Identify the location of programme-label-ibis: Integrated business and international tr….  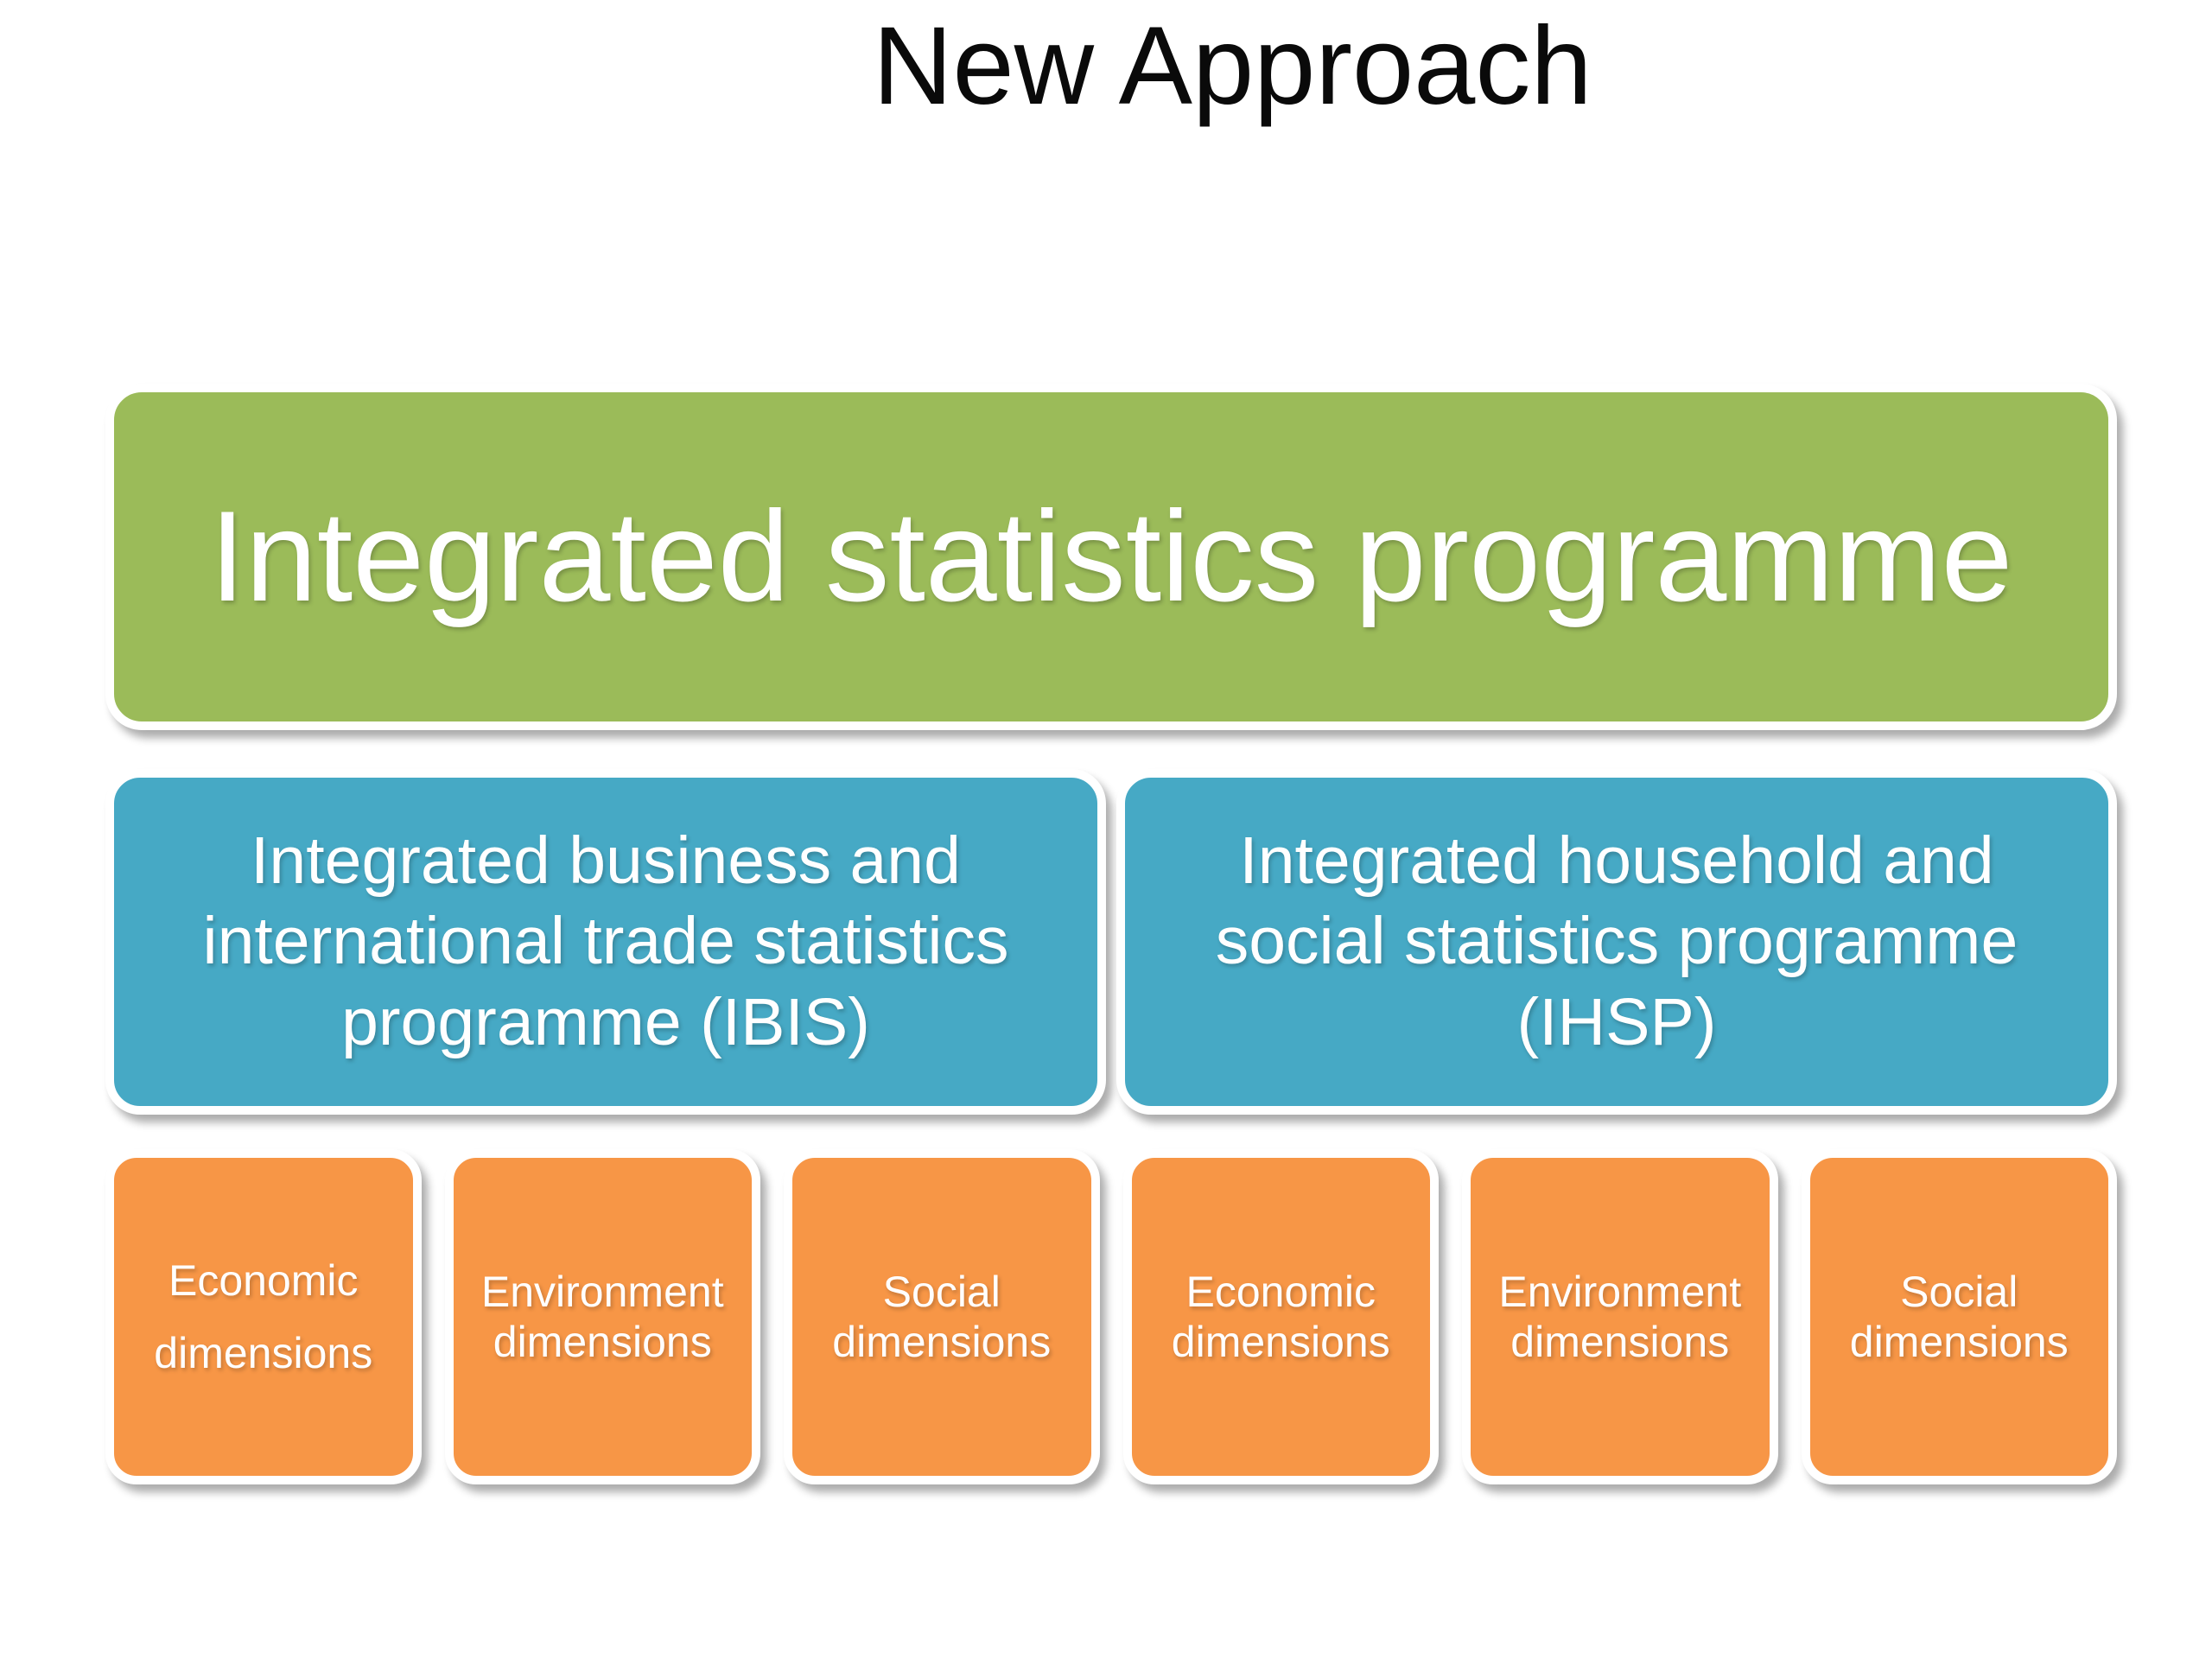
(605, 941).